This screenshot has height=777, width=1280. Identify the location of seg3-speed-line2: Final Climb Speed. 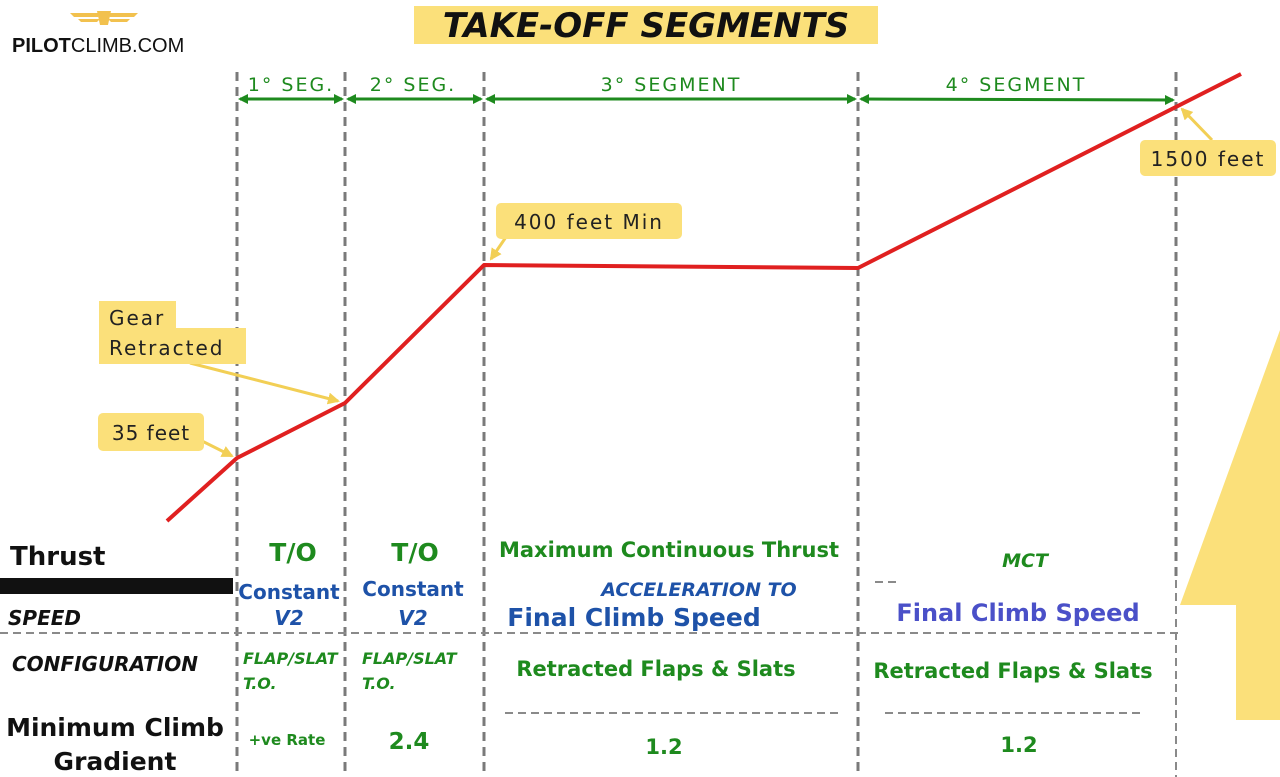
(633, 617).